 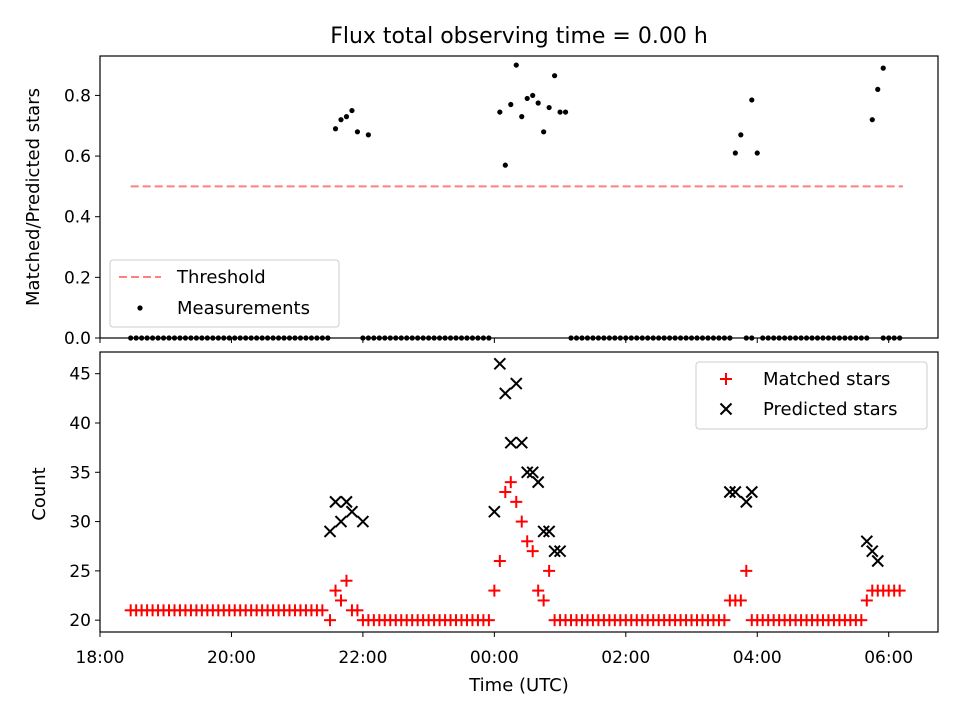 I want to click on bottom-x-tick-label: 22:00, so click(x=362, y=658).